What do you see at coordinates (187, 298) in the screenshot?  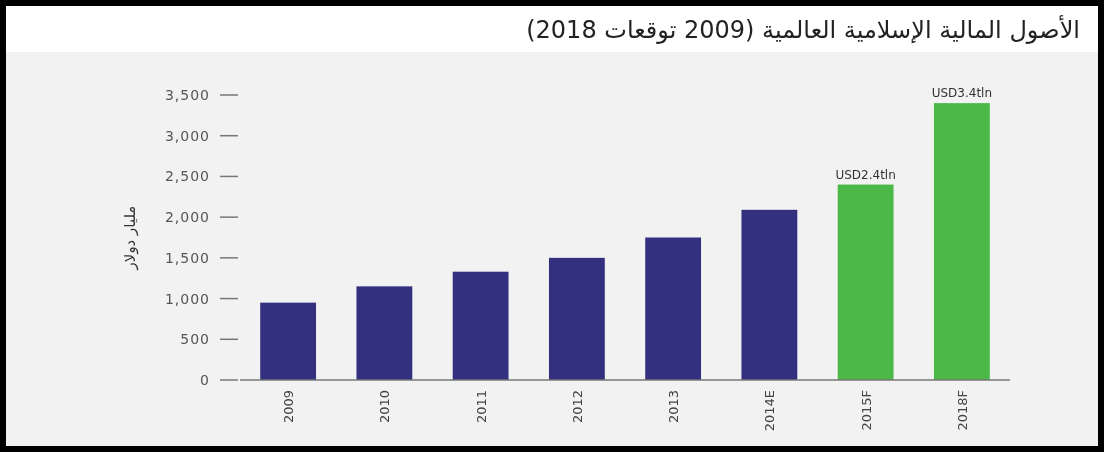 I see `y-tick-label: 1,000` at bounding box center [187, 298].